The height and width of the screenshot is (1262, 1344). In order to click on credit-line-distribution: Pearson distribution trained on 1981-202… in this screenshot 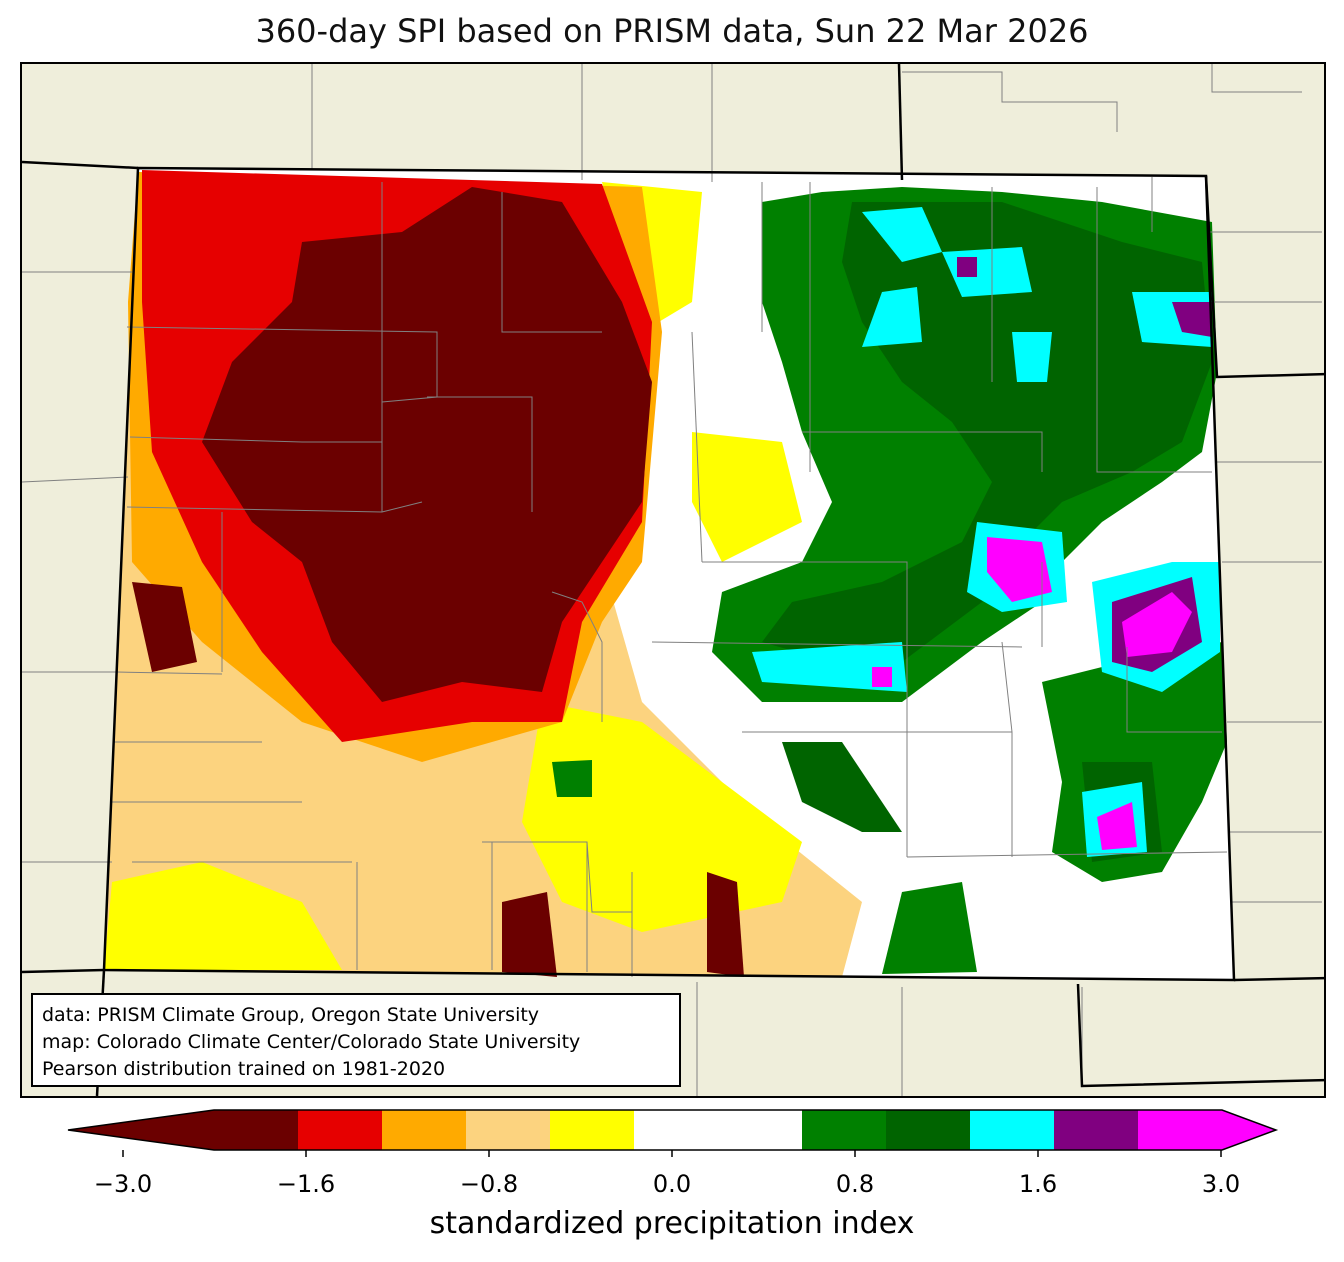, I will do `click(244, 1069)`.